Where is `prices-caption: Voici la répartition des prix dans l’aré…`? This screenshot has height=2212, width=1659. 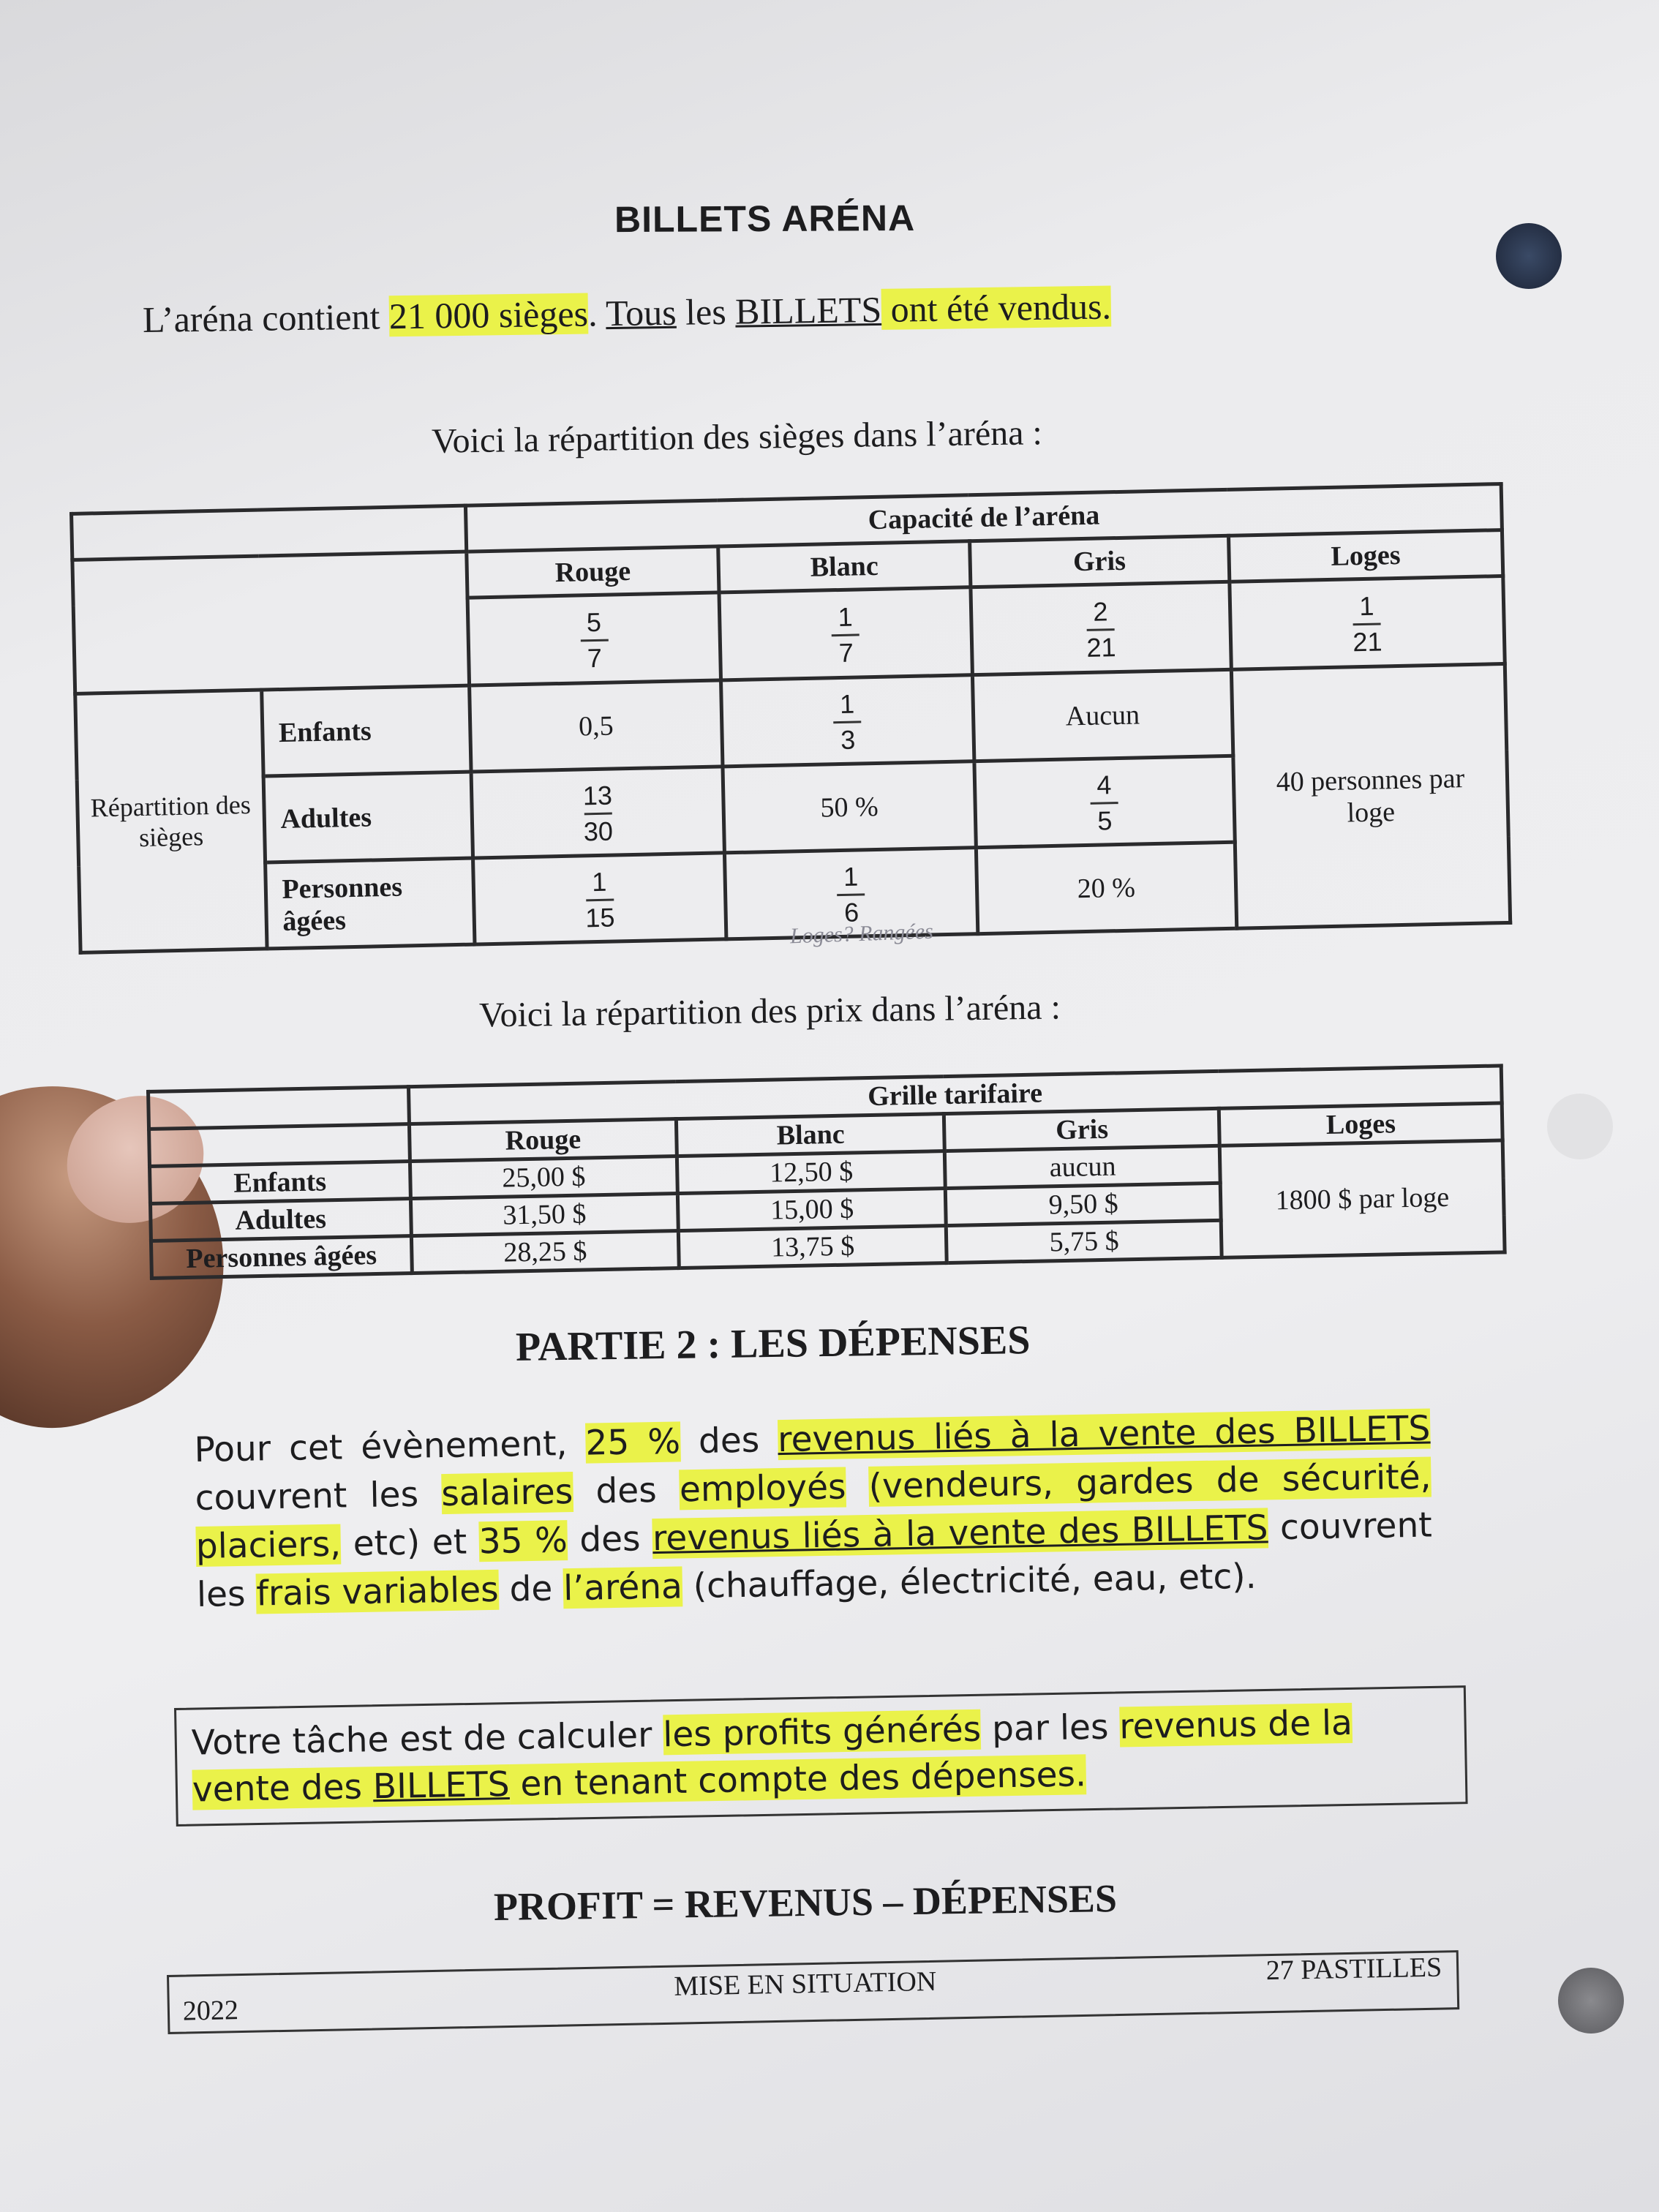
prices-caption: Voici la répartition des prix dans l’aré… is located at coordinates (770, 1011).